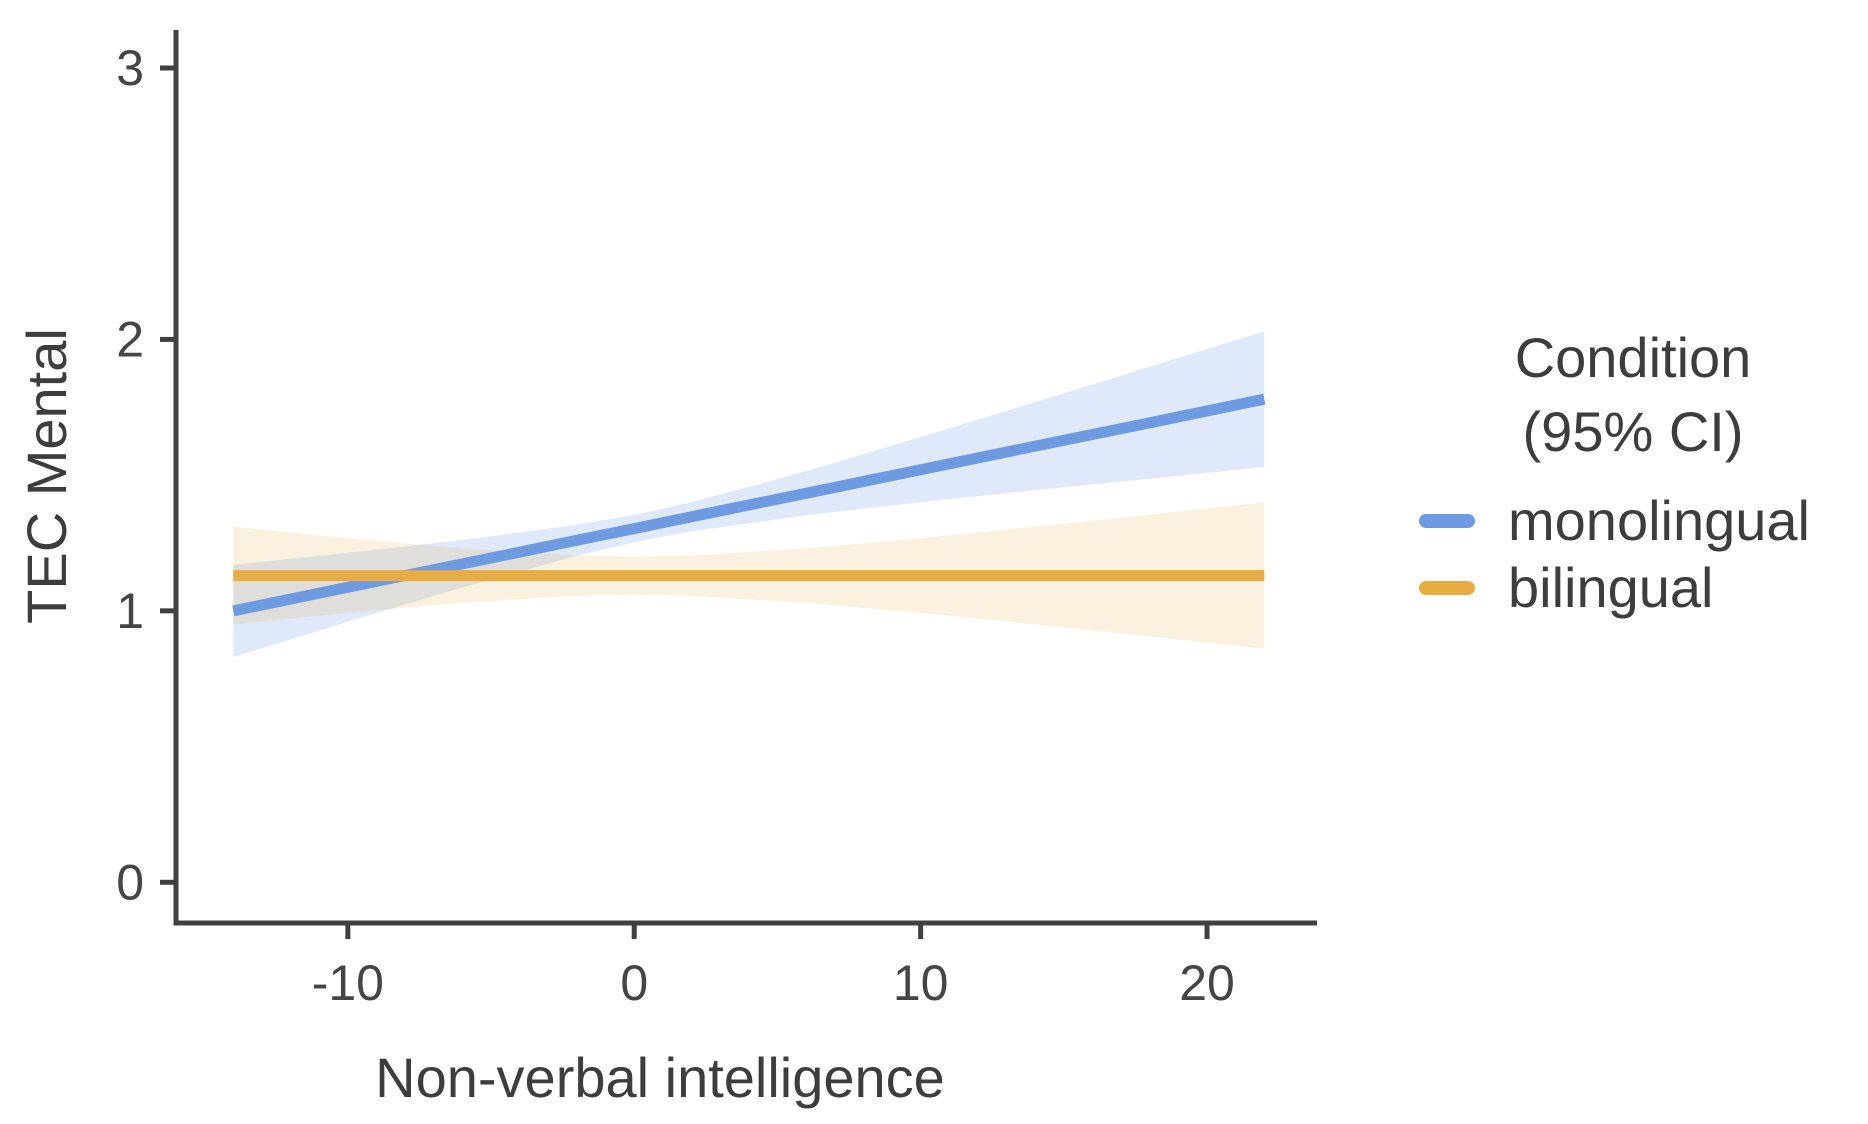 This screenshot has height=1124, width=1868. Describe the element at coordinates (634, 983) in the screenshot. I see `x-tick-label: 0` at that location.